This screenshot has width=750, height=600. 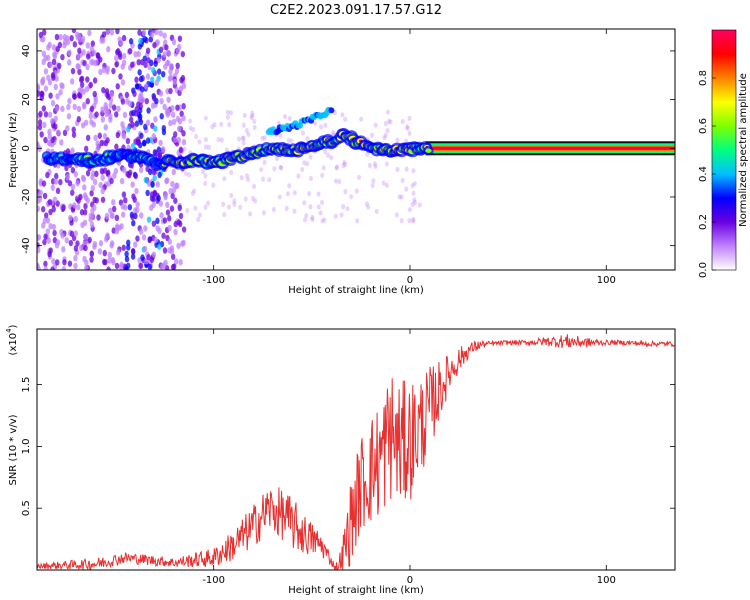 I want to click on snr-xtick-label: 0, so click(x=410, y=580).